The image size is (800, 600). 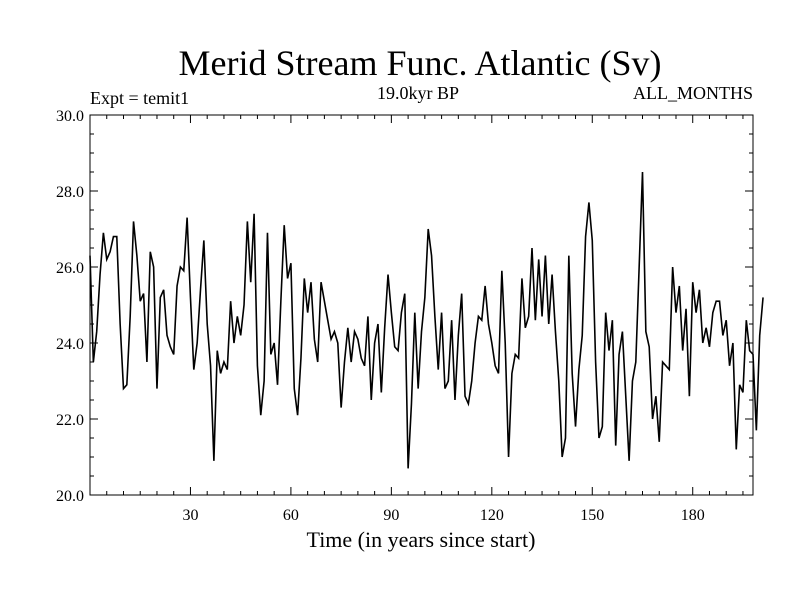 I want to click on y-tick-label: 22.0, so click(x=70, y=420).